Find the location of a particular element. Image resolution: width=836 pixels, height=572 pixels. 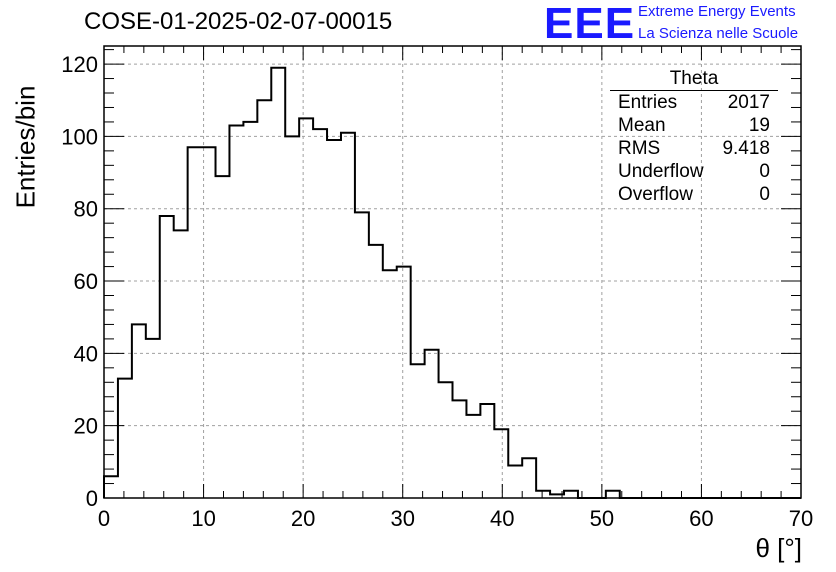

y-tick-label: 80 is located at coordinates (86, 209).